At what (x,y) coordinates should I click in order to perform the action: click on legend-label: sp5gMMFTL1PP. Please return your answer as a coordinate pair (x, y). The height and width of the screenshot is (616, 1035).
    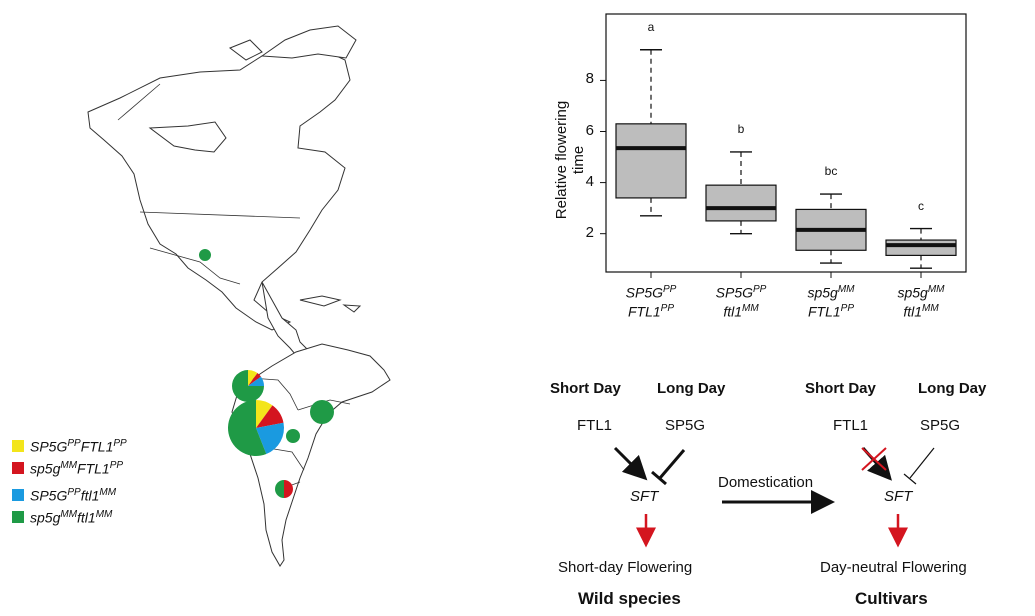
    Looking at the image, I should click on (77, 468).